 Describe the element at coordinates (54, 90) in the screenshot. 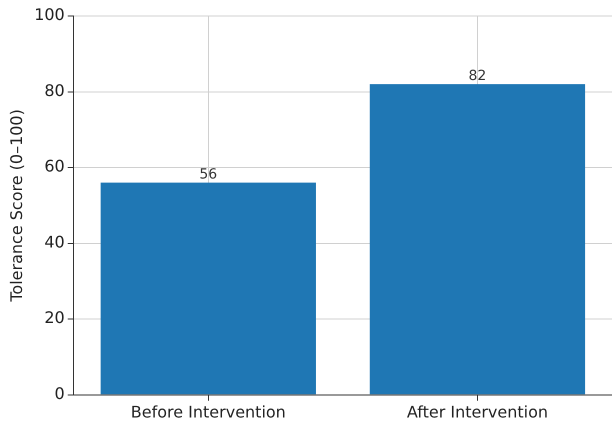

I see `y-tick-label: 80` at that location.